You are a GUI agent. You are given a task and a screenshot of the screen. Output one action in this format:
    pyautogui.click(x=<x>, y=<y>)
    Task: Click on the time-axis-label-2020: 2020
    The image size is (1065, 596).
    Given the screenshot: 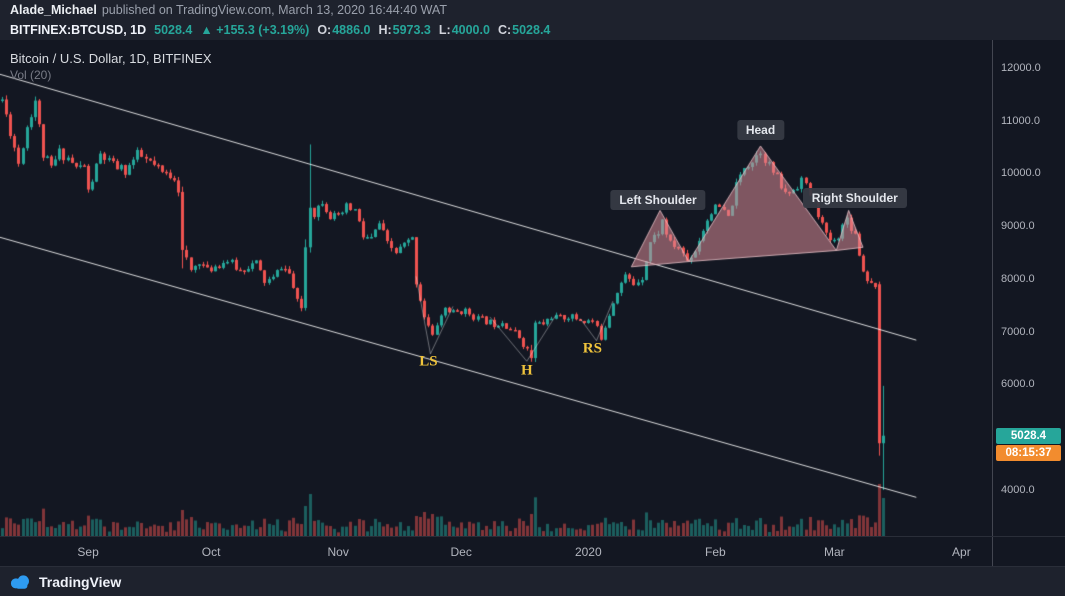 What is the action you would take?
    pyautogui.click(x=588, y=551)
    